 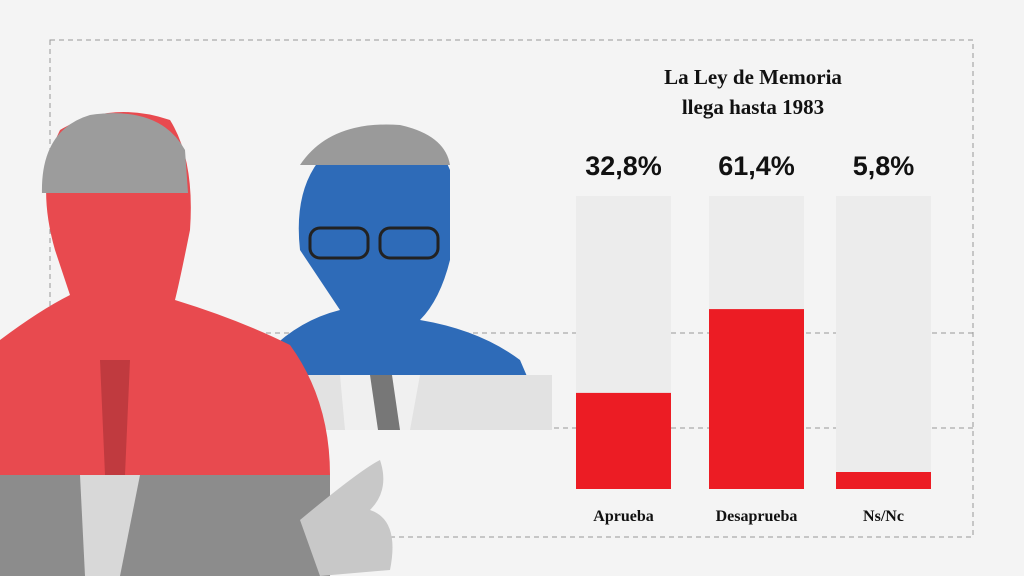 I want to click on x-tick-label: Ns/Nc, so click(x=883, y=516).